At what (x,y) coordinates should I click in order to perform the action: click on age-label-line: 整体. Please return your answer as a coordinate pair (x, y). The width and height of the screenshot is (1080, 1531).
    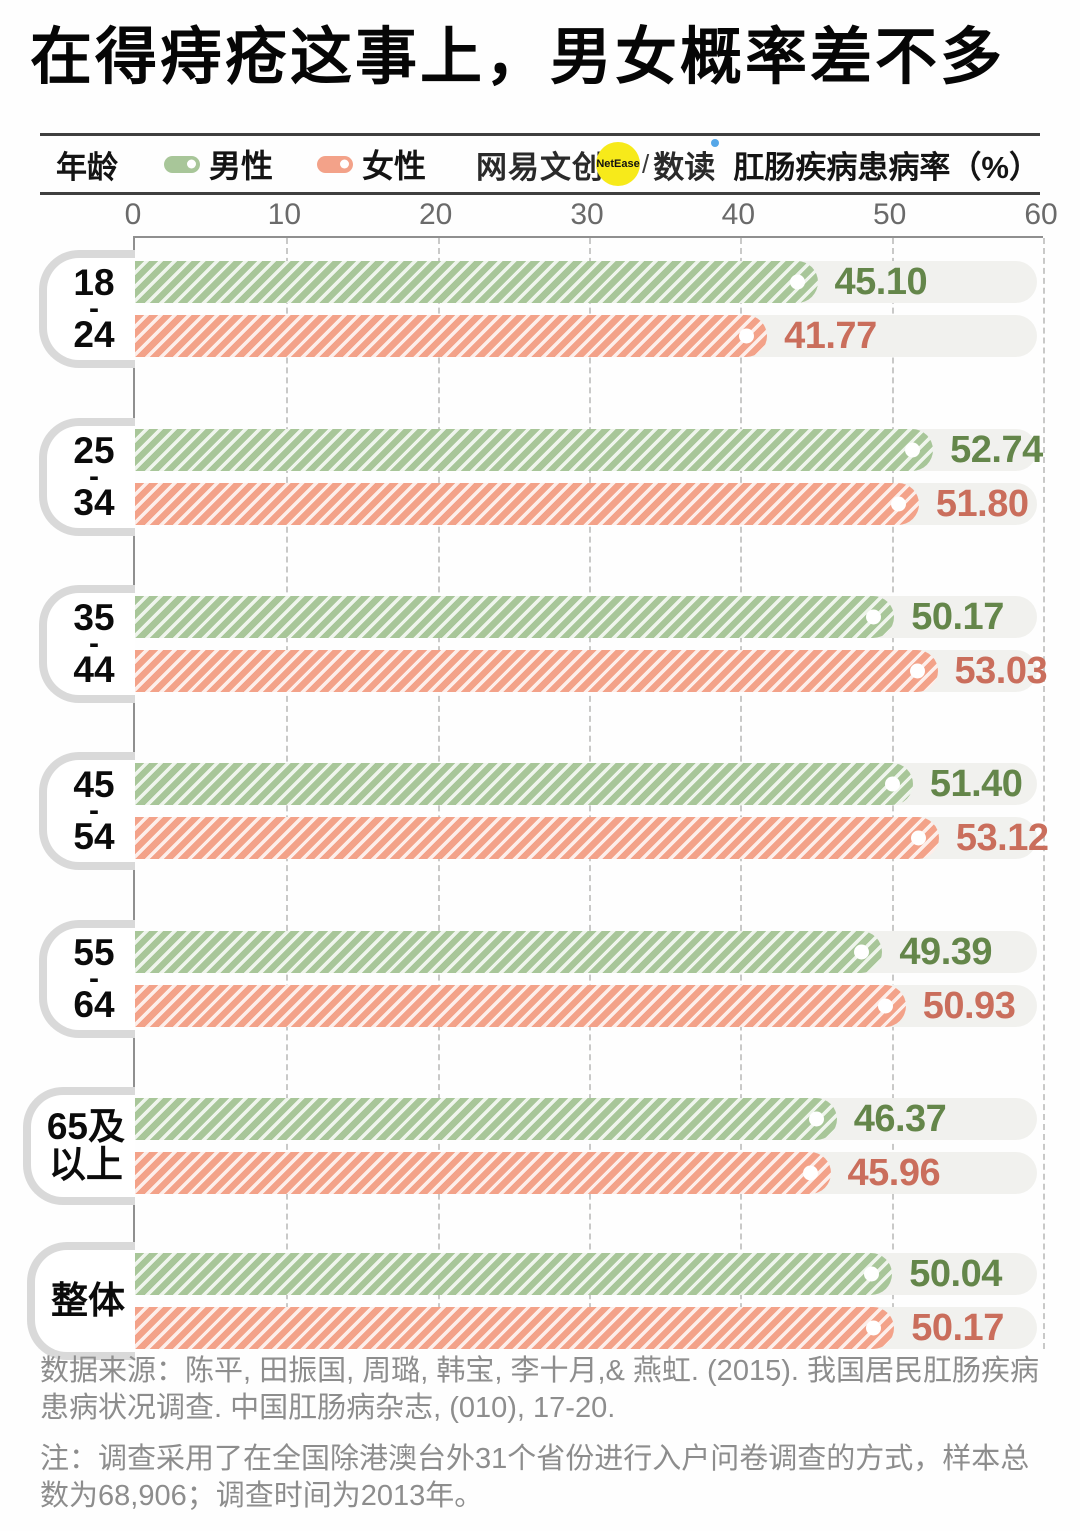
    Looking at the image, I should click on (88, 1300).